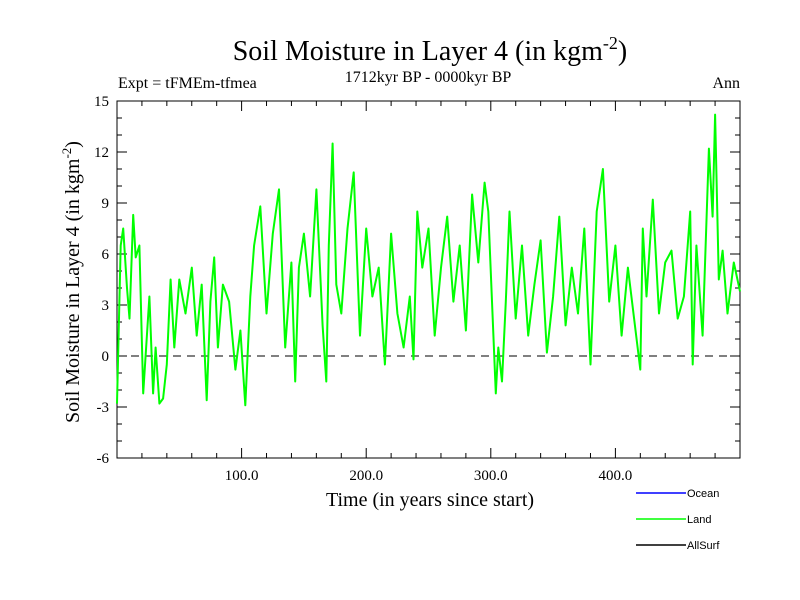 The image size is (800, 600). I want to click on y-axis-label: Soil Moisture in Layer 4 (in kgm-2), so click(71, 282).